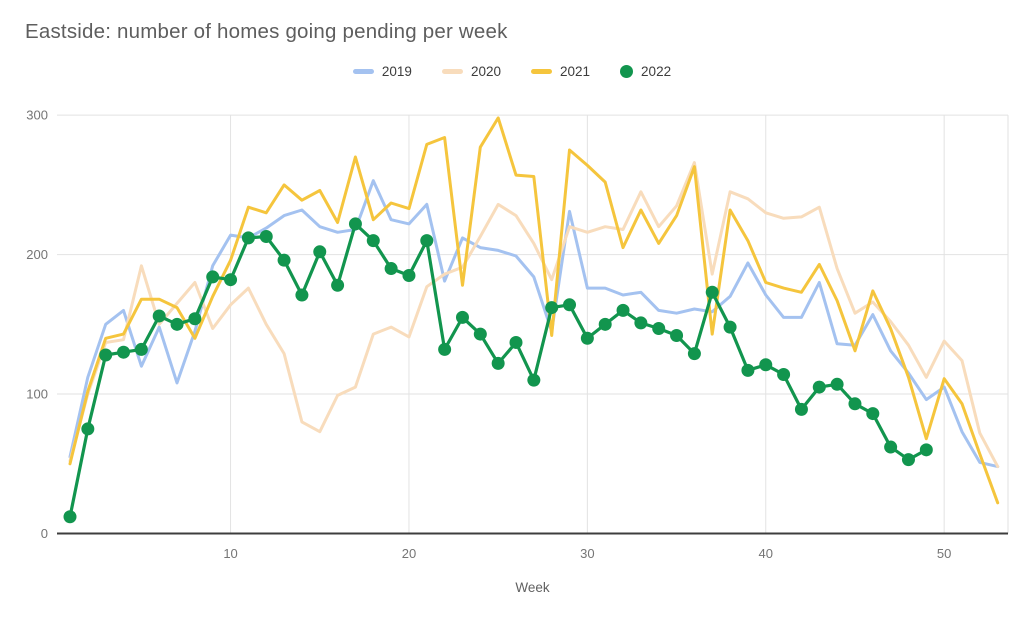  Describe the element at coordinates (363, 71) in the screenshot. I see `legend-swatch-2019` at that location.